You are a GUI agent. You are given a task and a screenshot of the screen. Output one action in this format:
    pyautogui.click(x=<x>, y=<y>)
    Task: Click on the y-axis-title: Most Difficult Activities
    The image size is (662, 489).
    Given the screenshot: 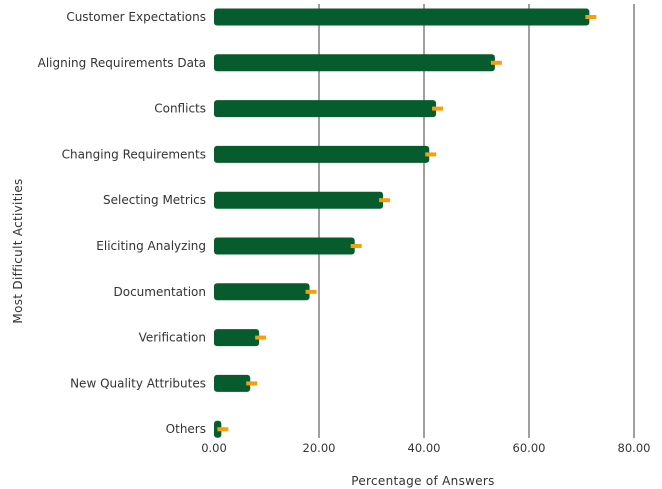 What is the action you would take?
    pyautogui.click(x=18, y=250)
    